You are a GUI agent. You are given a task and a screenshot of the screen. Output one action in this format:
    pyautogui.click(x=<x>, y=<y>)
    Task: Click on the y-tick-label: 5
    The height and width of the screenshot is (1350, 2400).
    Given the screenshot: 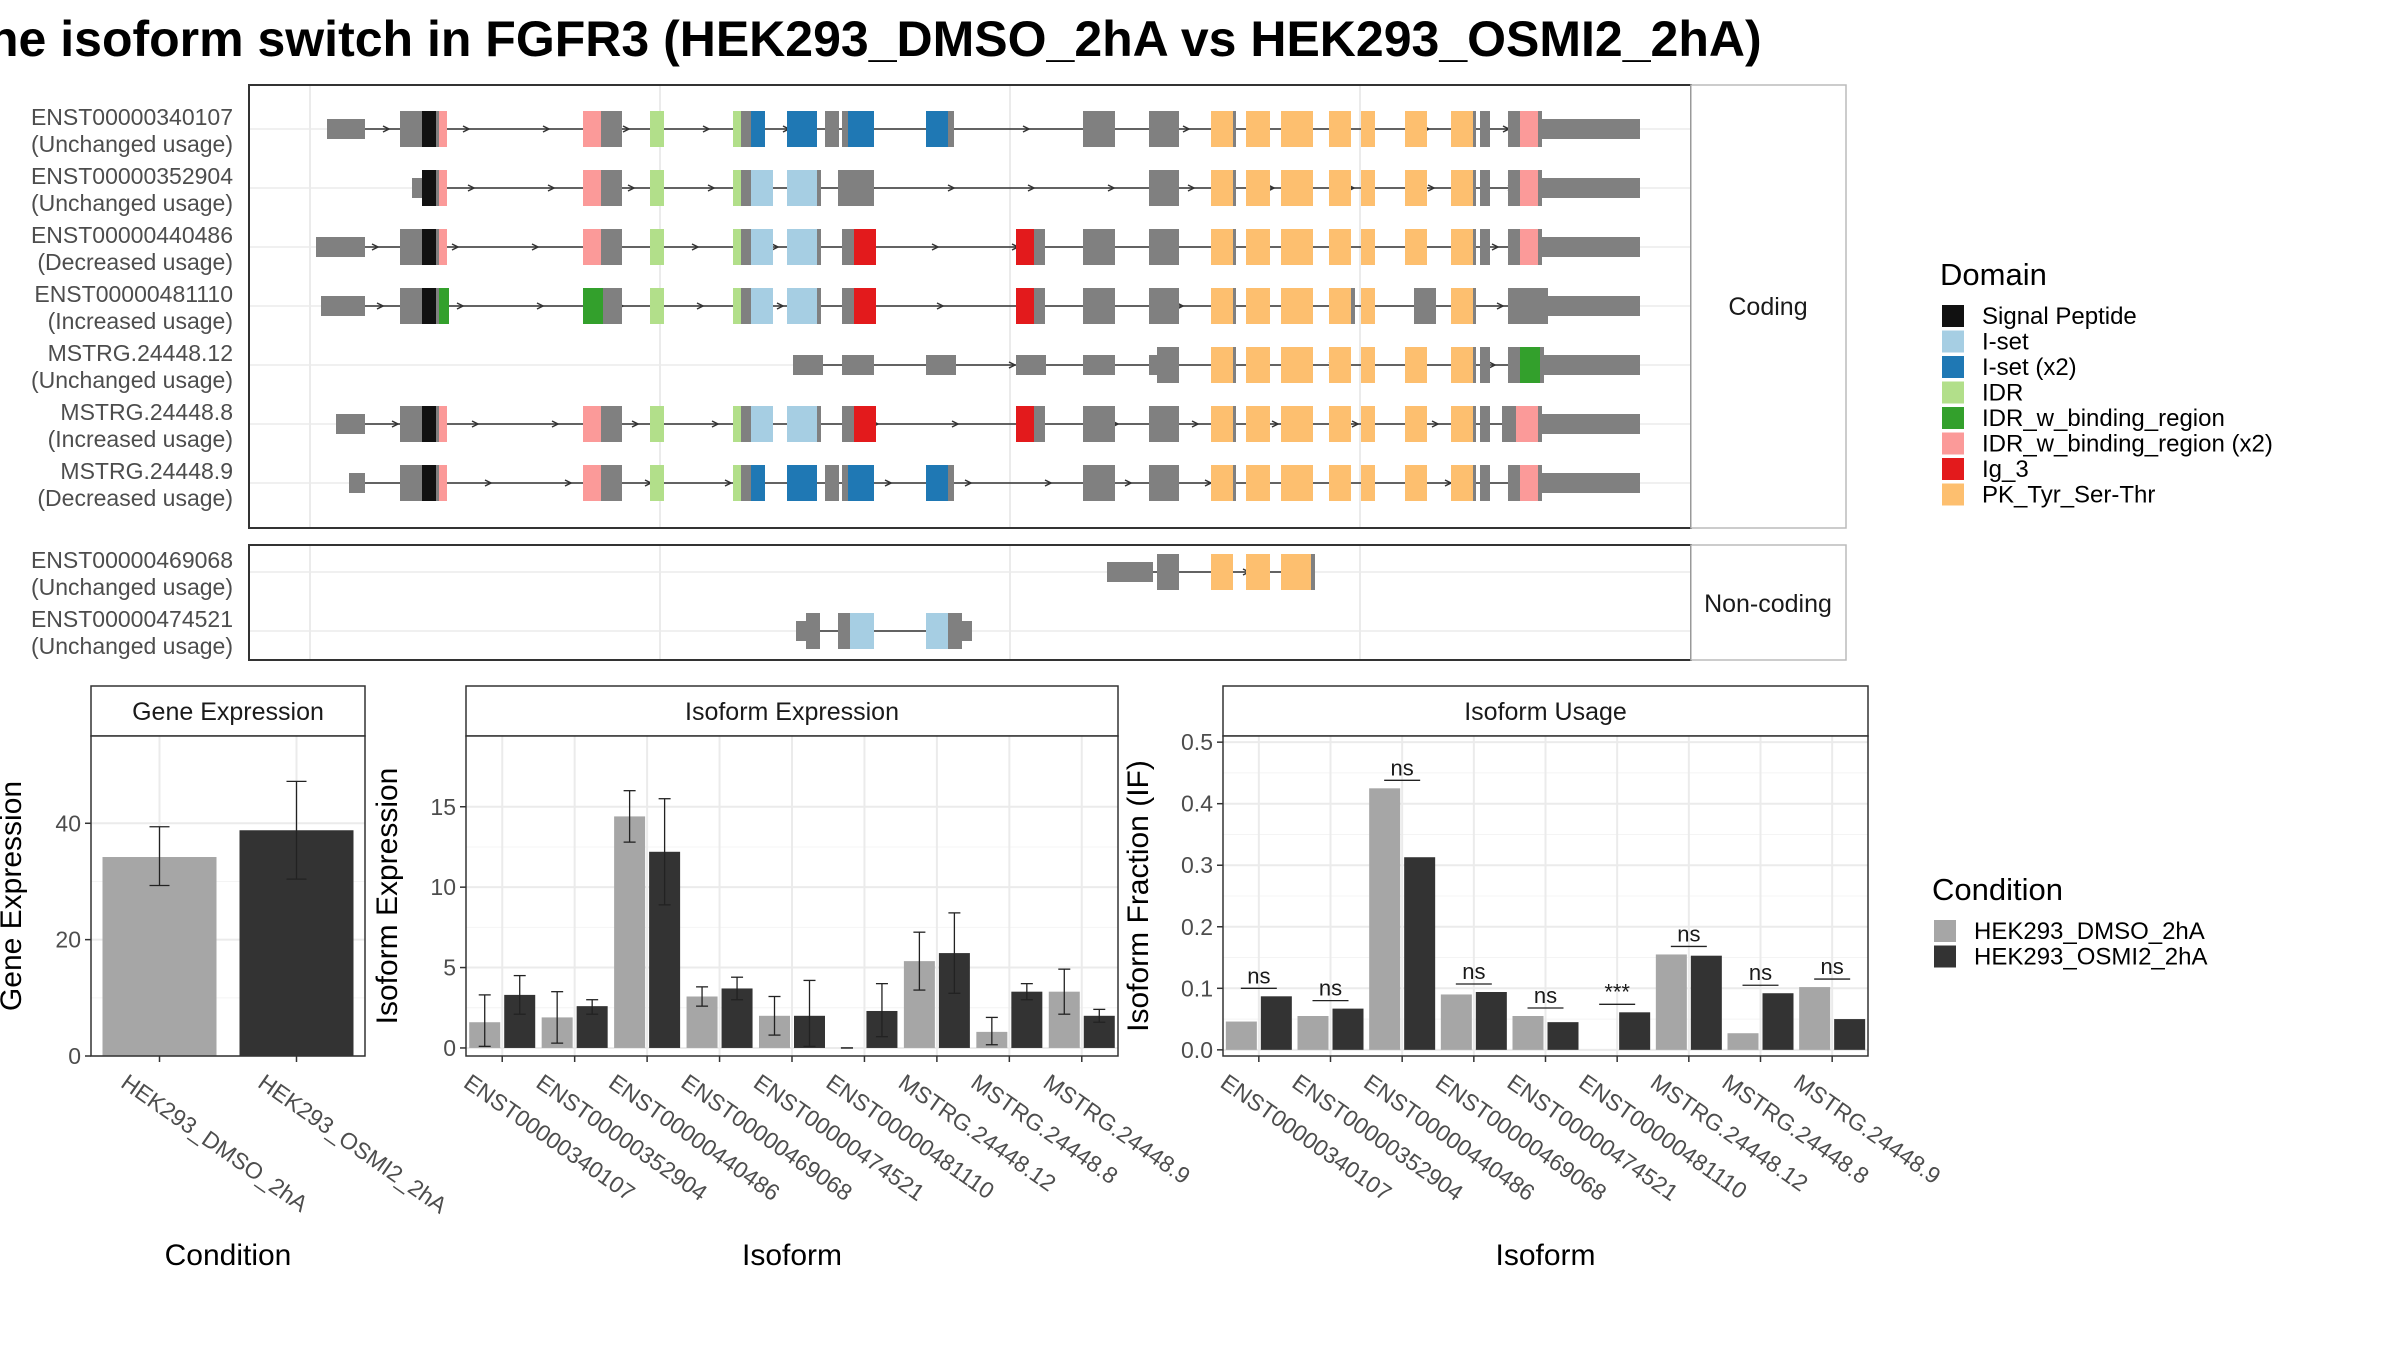 What is the action you would take?
    pyautogui.click(x=449, y=968)
    